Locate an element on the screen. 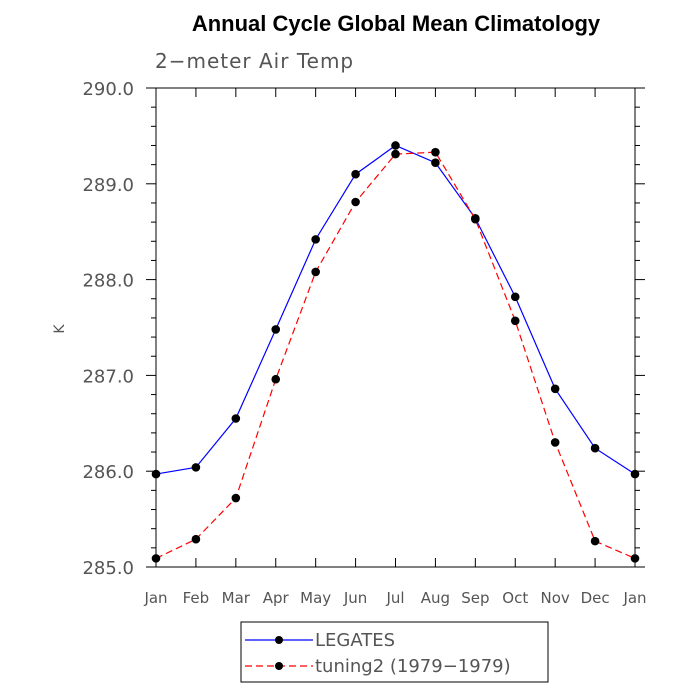  chart-title: Annual Cycle Global Mean Climatology is located at coordinates (396, 23).